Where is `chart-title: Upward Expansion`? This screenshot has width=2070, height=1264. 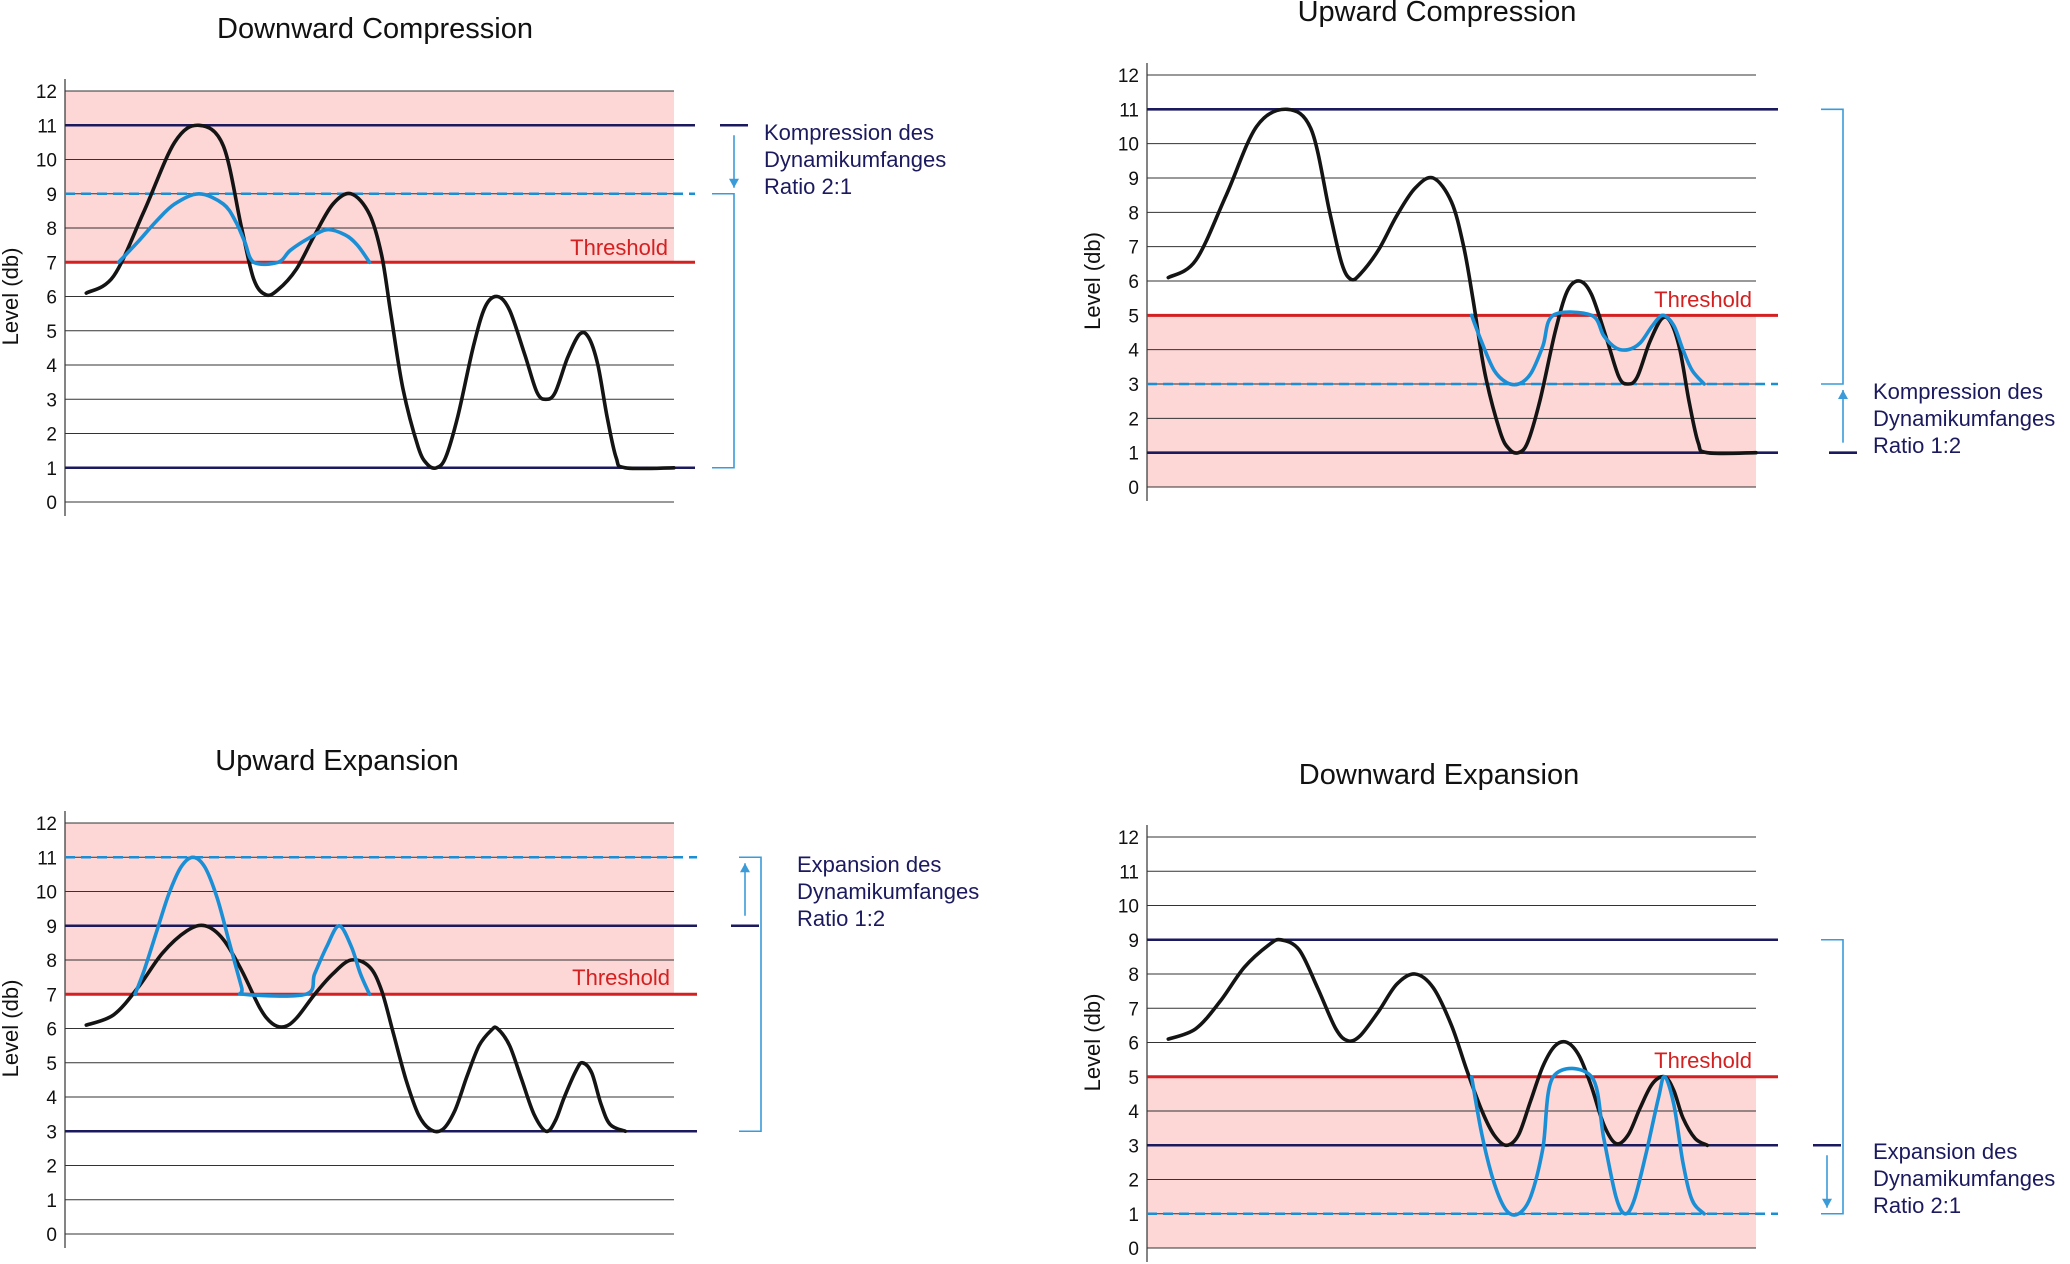
chart-title: Upward Expansion is located at coordinates (336, 761).